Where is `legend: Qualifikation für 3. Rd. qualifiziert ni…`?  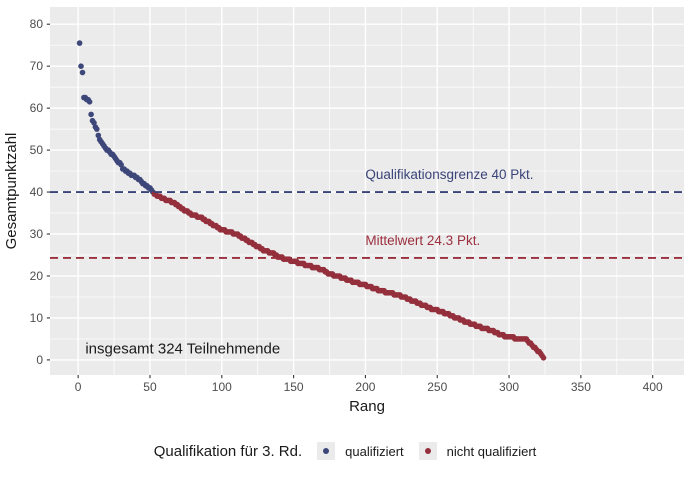 legend: Qualifikation für 3. Rd. qualifiziert ni… is located at coordinates (345, 451).